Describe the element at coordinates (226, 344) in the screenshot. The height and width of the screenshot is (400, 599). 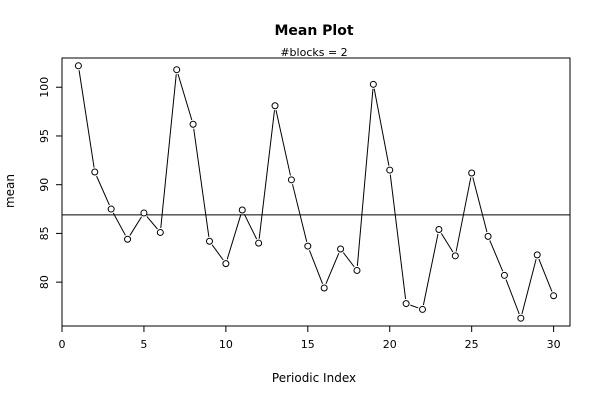
I see `x-tick-label: 10` at that location.